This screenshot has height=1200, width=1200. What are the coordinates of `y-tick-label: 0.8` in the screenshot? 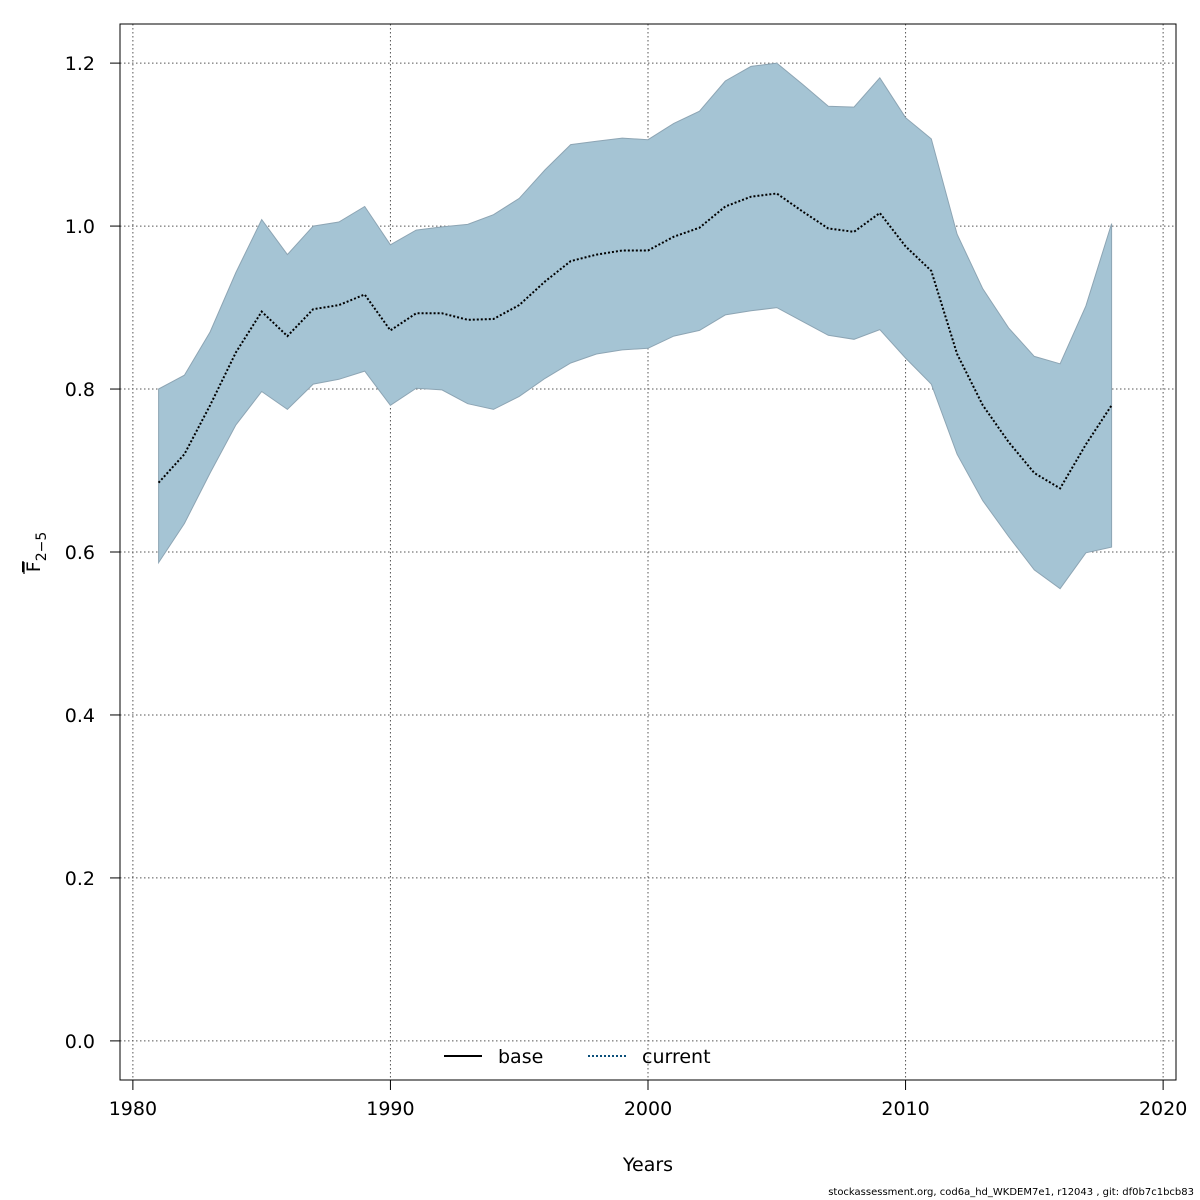 It's located at (80, 390).